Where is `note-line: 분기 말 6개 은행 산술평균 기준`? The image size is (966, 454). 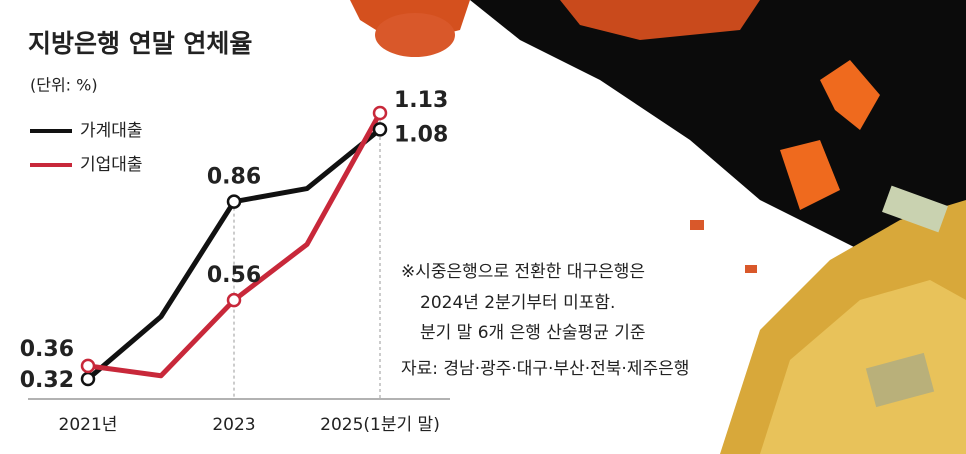 note-line: 분기 말 6개 은행 산술평균 기준 is located at coordinates (533, 333).